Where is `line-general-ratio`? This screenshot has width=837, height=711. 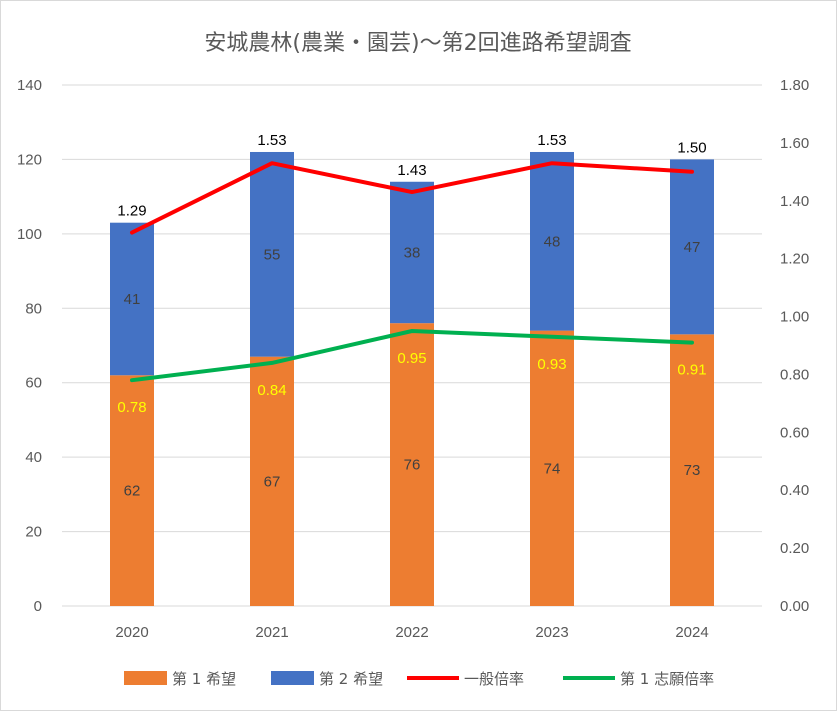 line-general-ratio is located at coordinates (412, 198).